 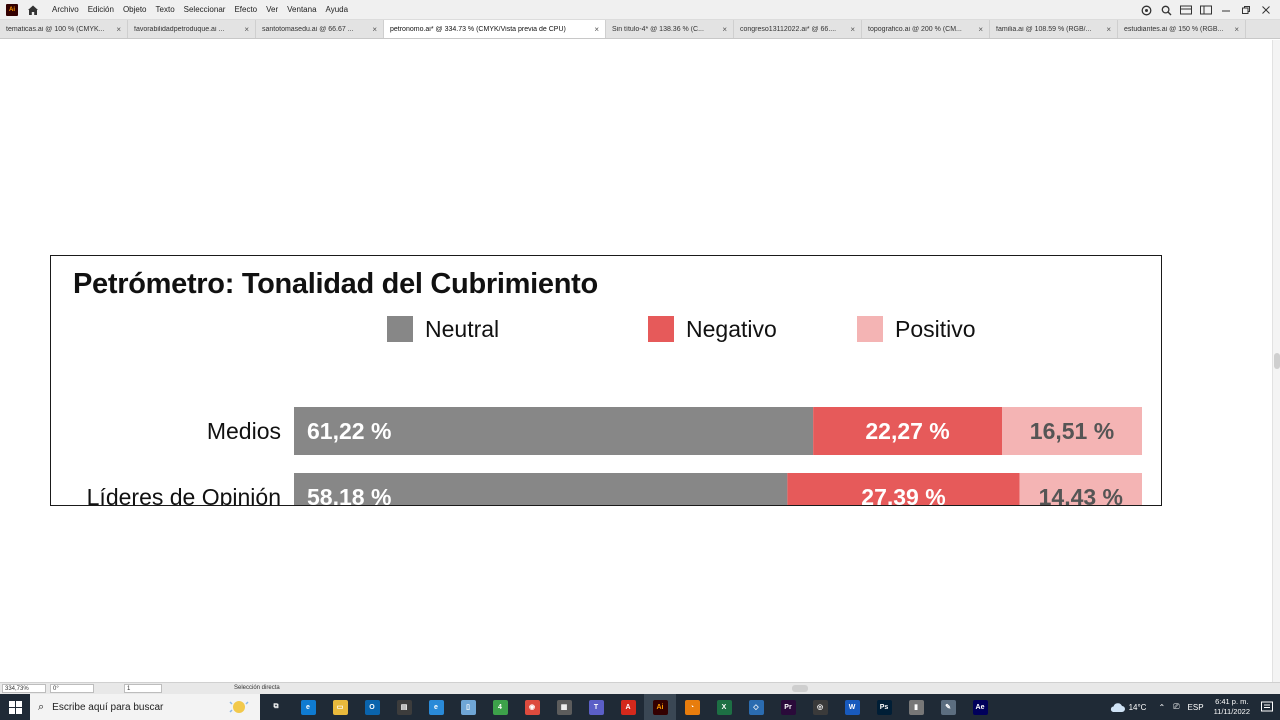 I want to click on horizontal-scroll-thumb, so click(x=800, y=688).